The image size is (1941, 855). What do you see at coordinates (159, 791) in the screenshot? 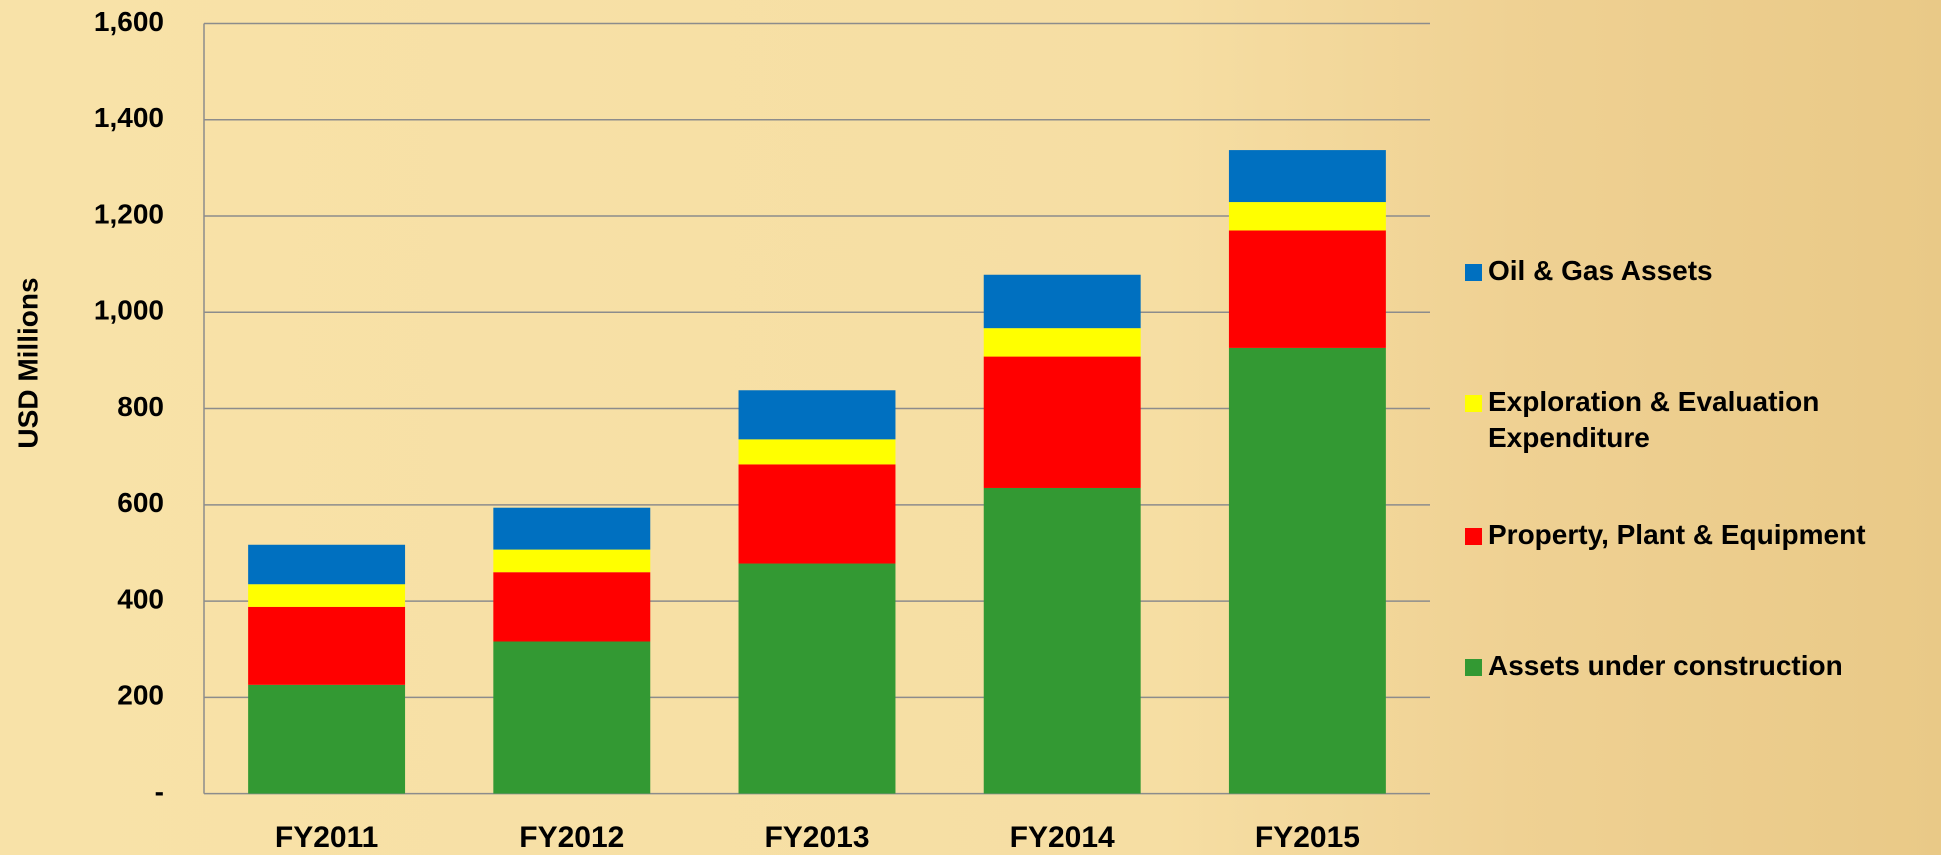
I see `y-tick-label: -` at bounding box center [159, 791].